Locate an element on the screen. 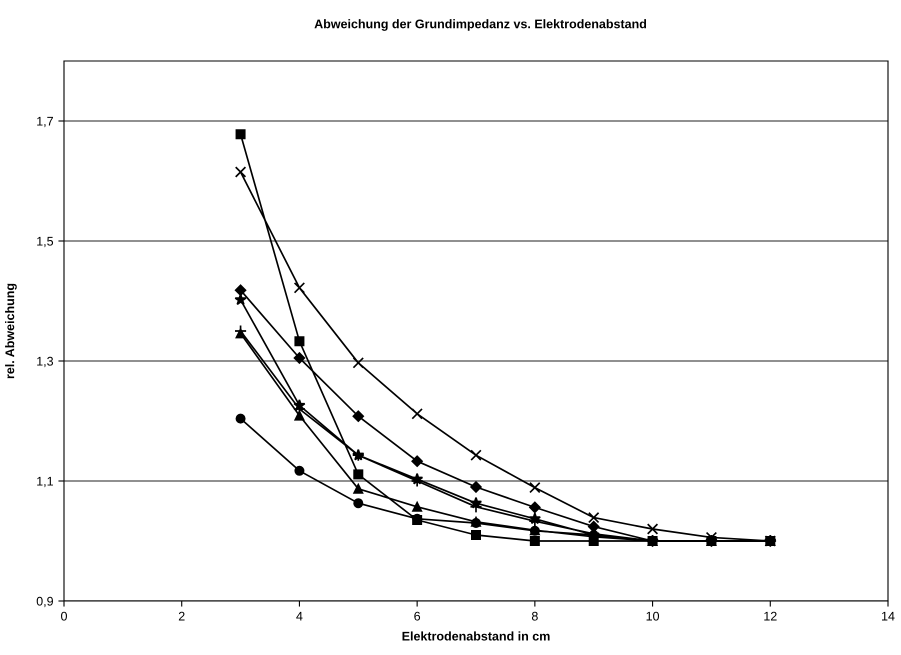 The height and width of the screenshot is (655, 901). y-tick-label: 0,9 is located at coordinates (44, 602).